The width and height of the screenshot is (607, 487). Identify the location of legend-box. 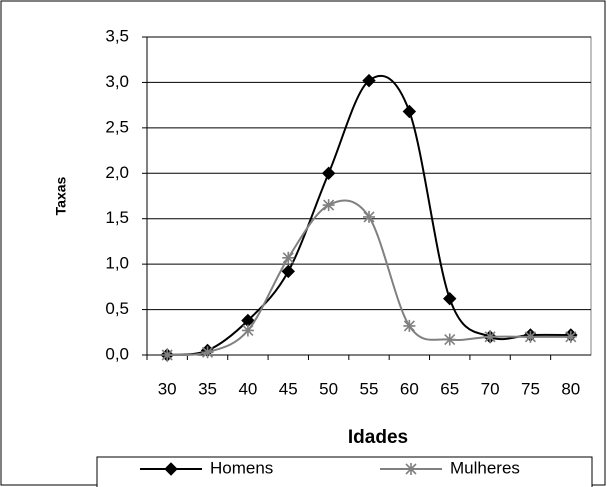
(344, 471).